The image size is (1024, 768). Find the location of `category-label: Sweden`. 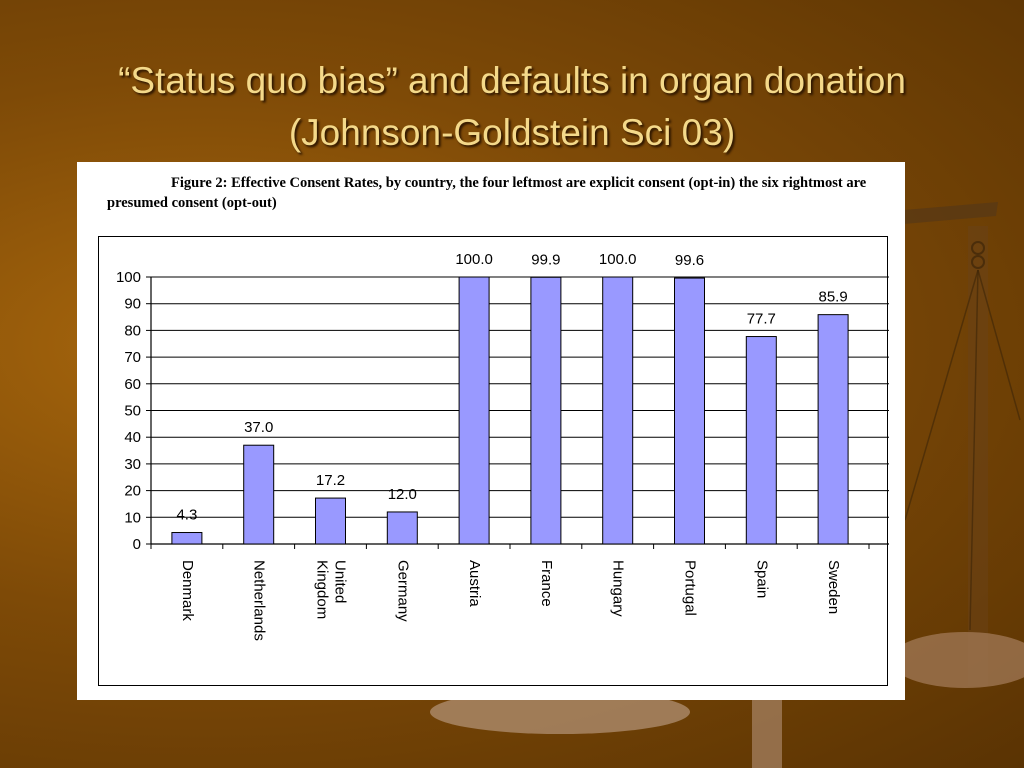

category-label: Sweden is located at coordinates (833, 587).